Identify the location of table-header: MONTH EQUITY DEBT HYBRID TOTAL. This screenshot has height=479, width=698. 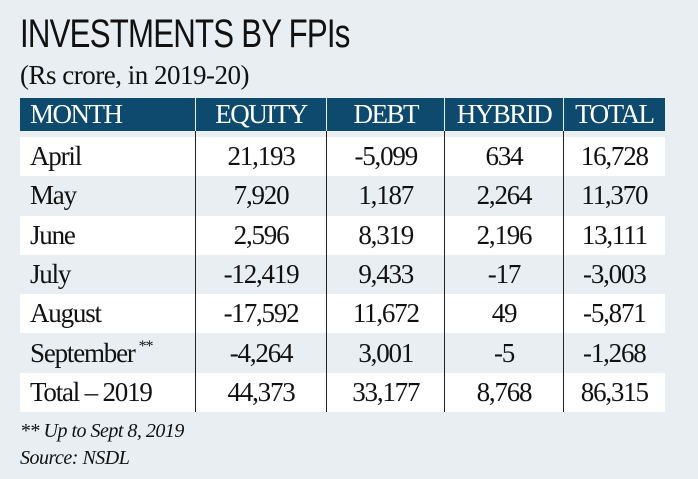
(342, 114).